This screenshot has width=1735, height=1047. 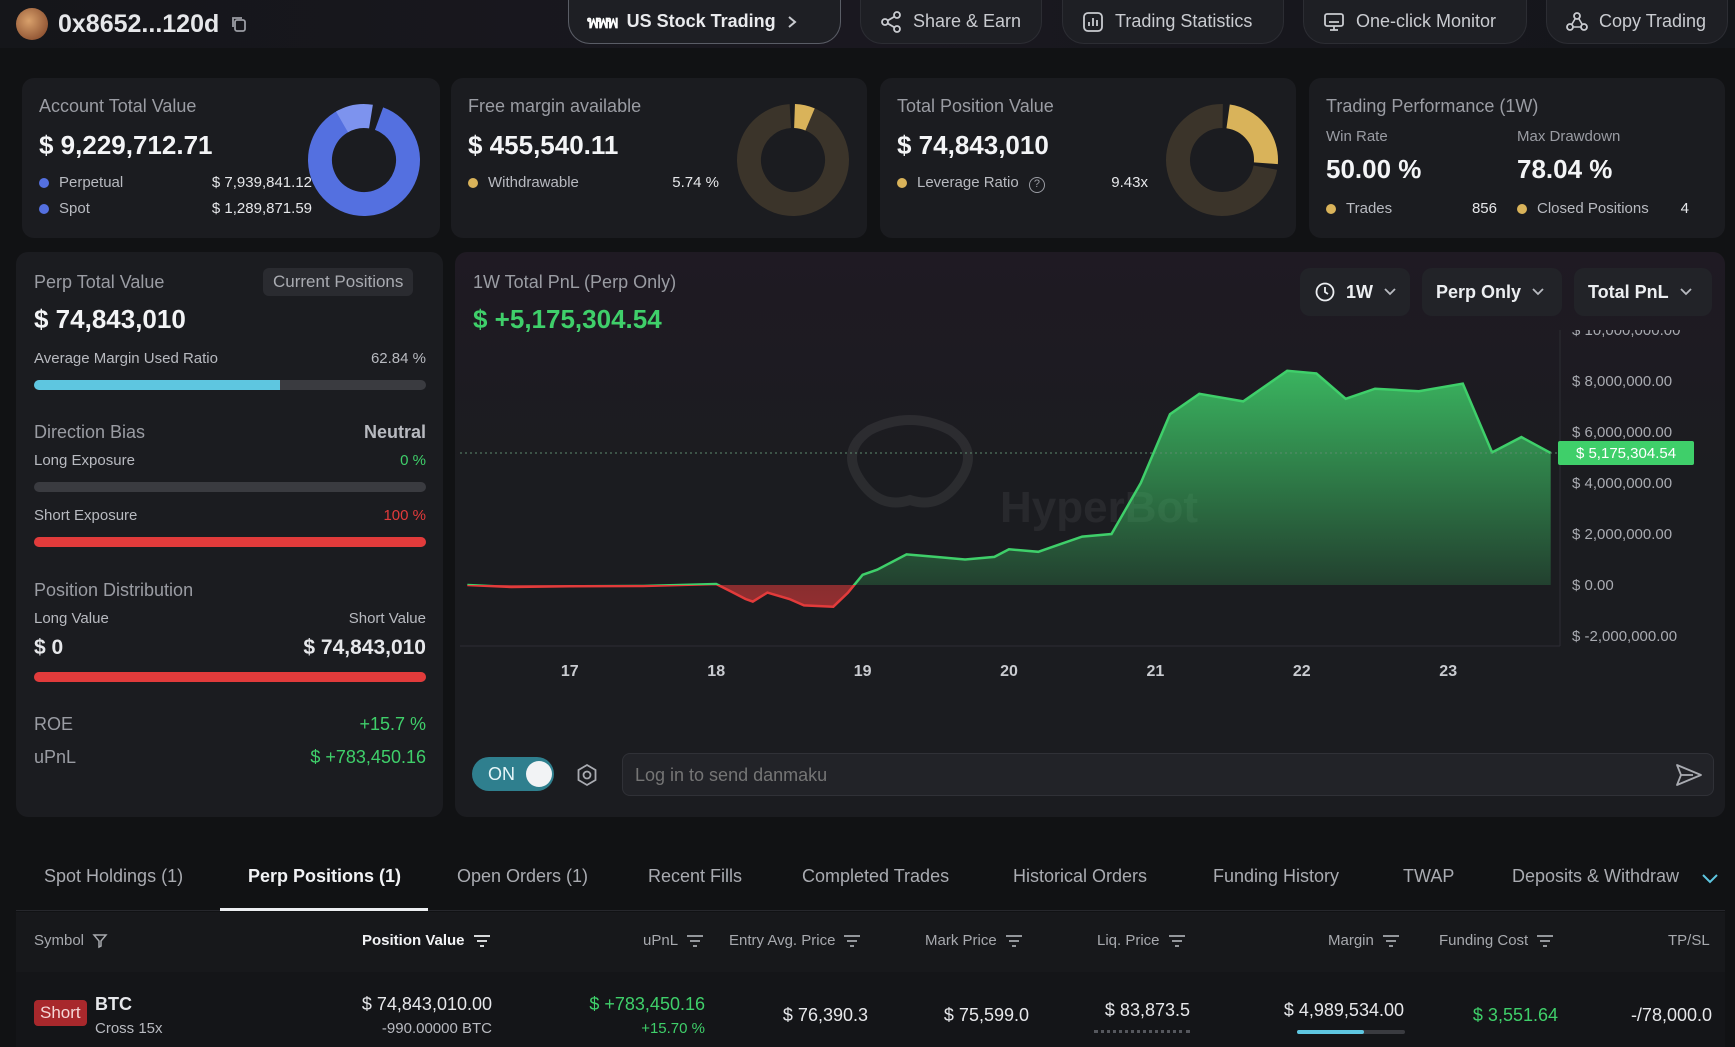 What do you see at coordinates (1184, 21) in the screenshot?
I see `trading-statistics-label: Trading Statistics` at bounding box center [1184, 21].